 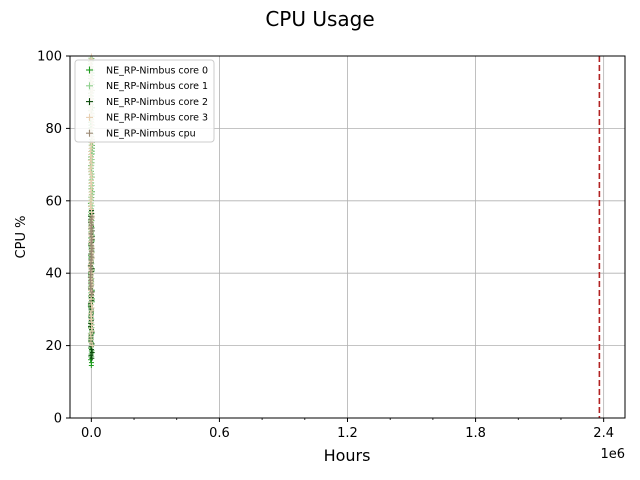 I want to click on x-axis-ticks: 0.0 0.6 1.2 1.8 2.4, so click(x=347, y=429).